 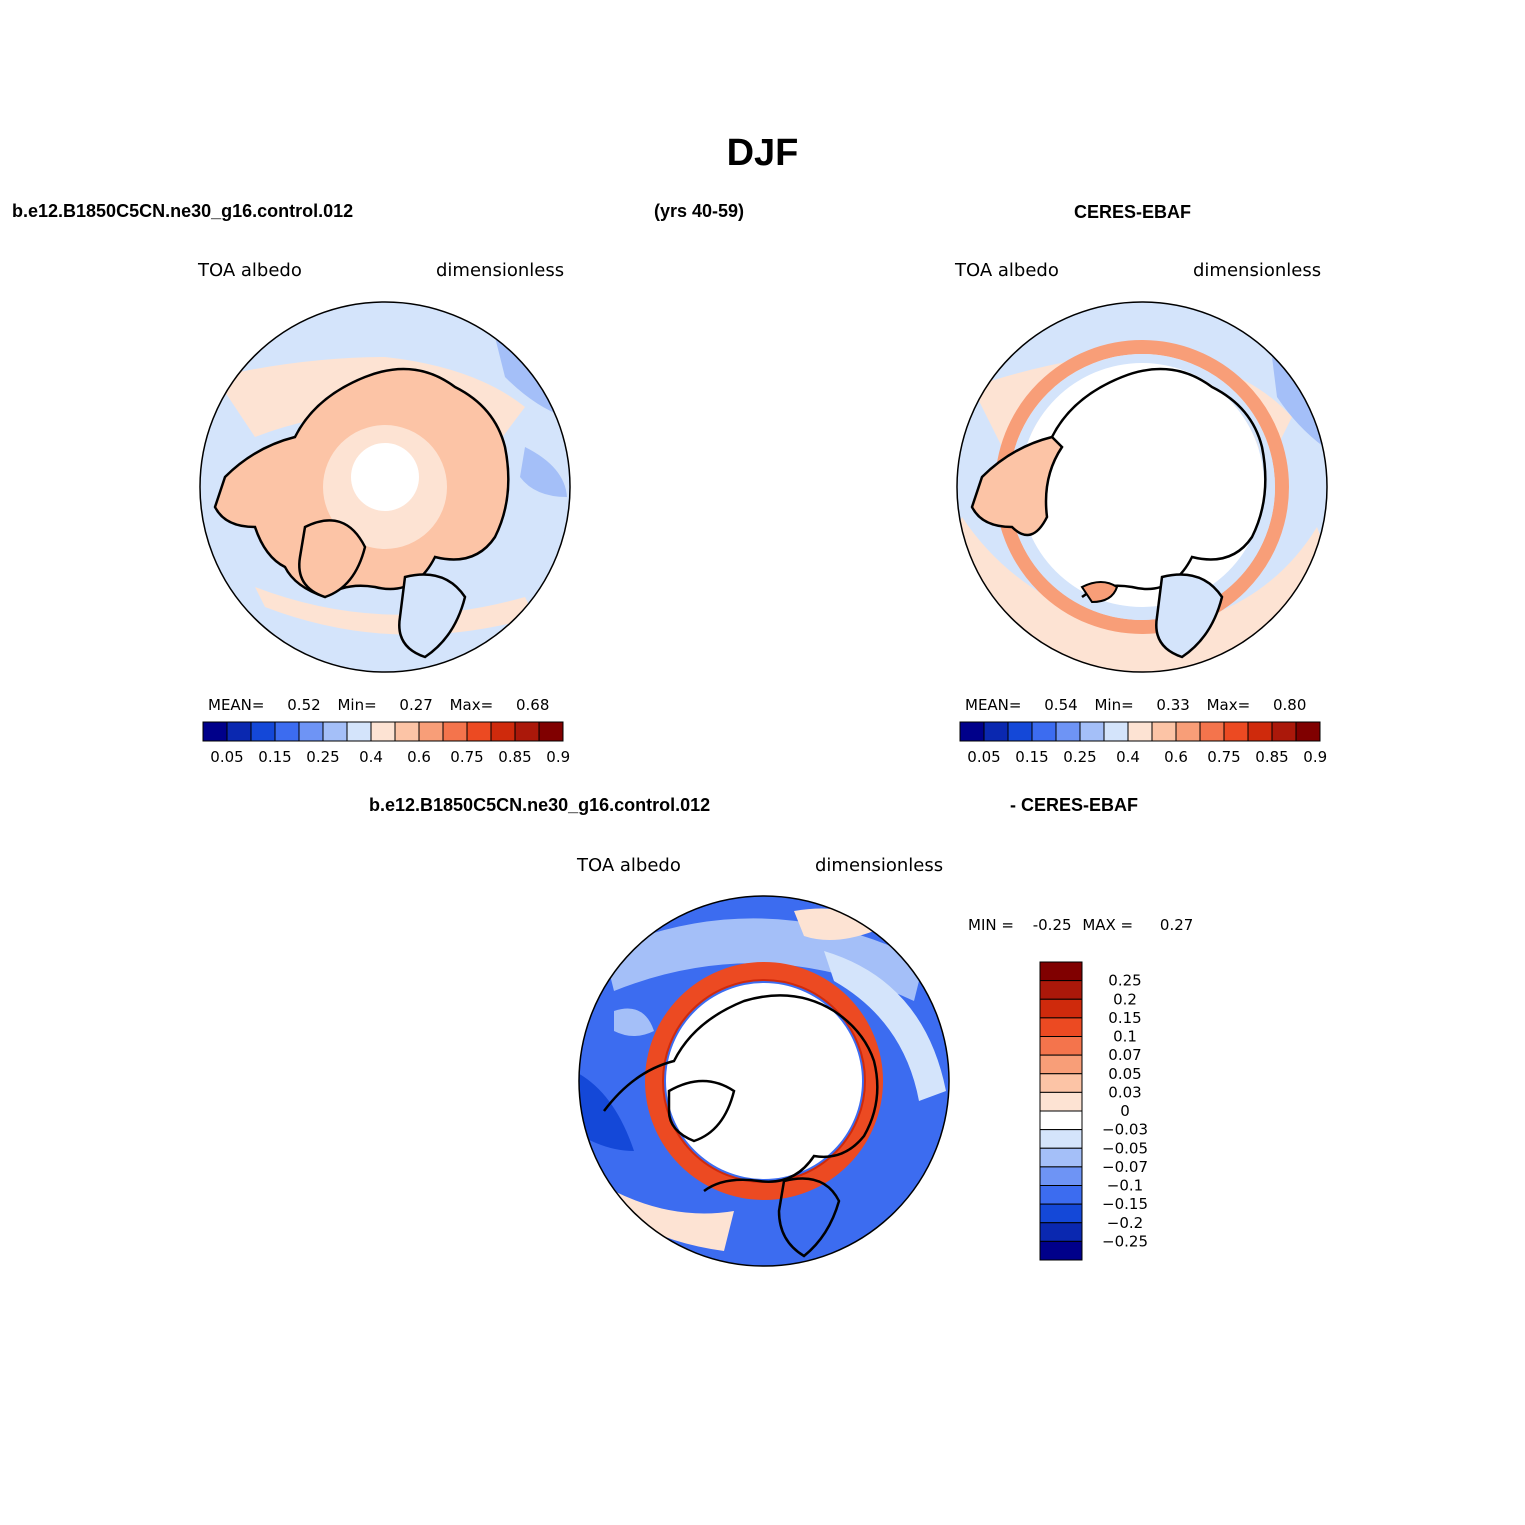 What do you see at coordinates (385, 584) in the screenshot?
I see `panel1-band-b` at bounding box center [385, 584].